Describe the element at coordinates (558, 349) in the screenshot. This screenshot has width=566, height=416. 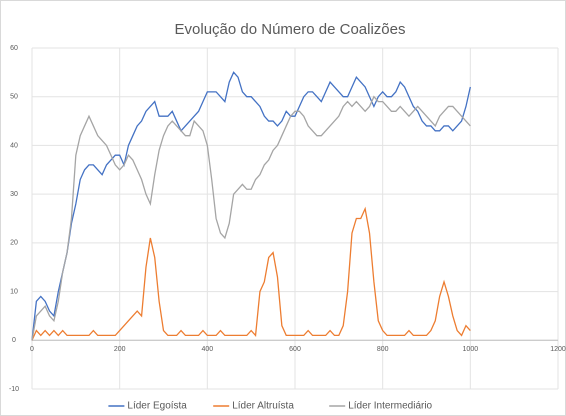
I see `x-tick-label: 1200` at that location.